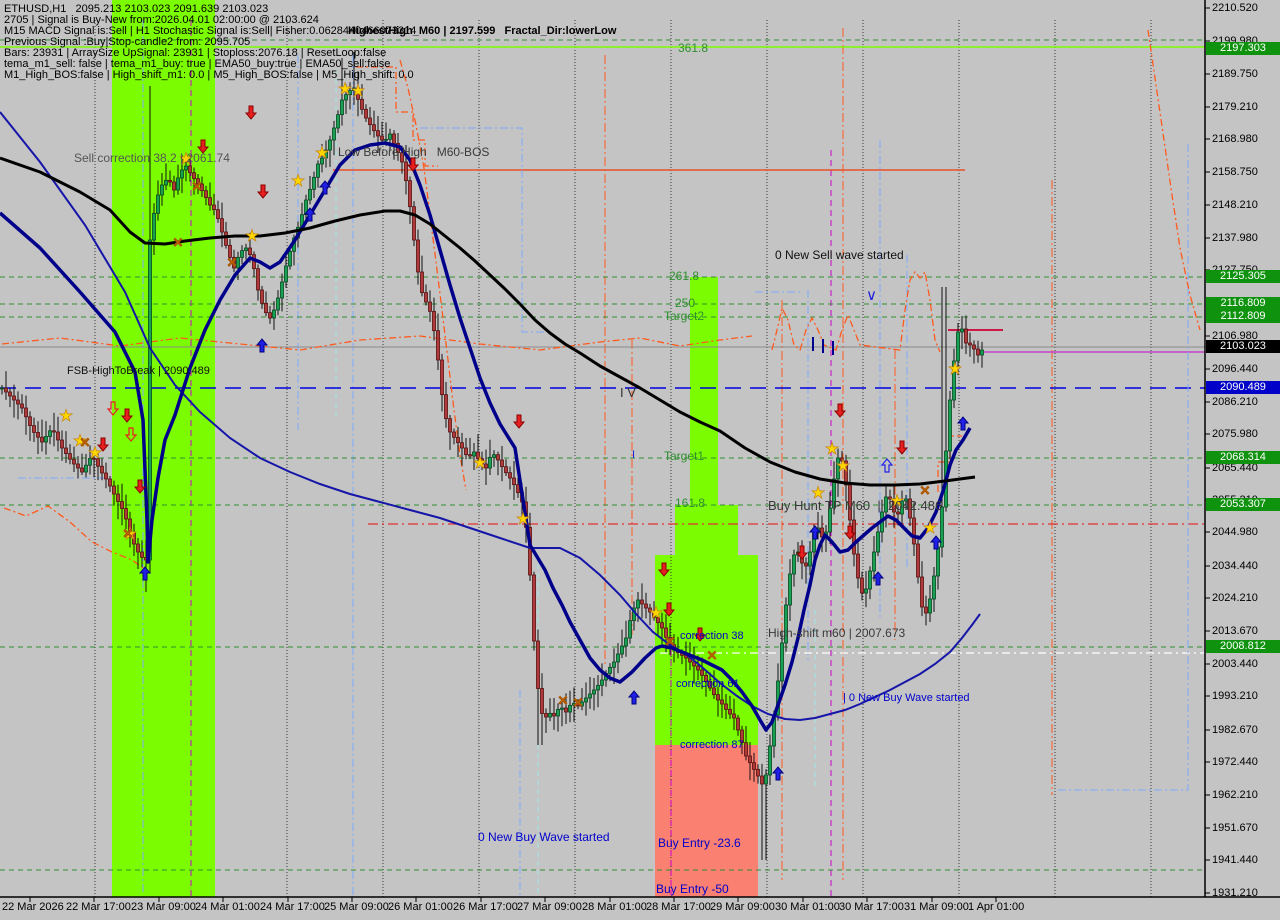 The width and height of the screenshot is (1280, 920). Describe the element at coordinates (1235, 8) in the screenshot. I see `price-tick-label: 2210.520` at that location.